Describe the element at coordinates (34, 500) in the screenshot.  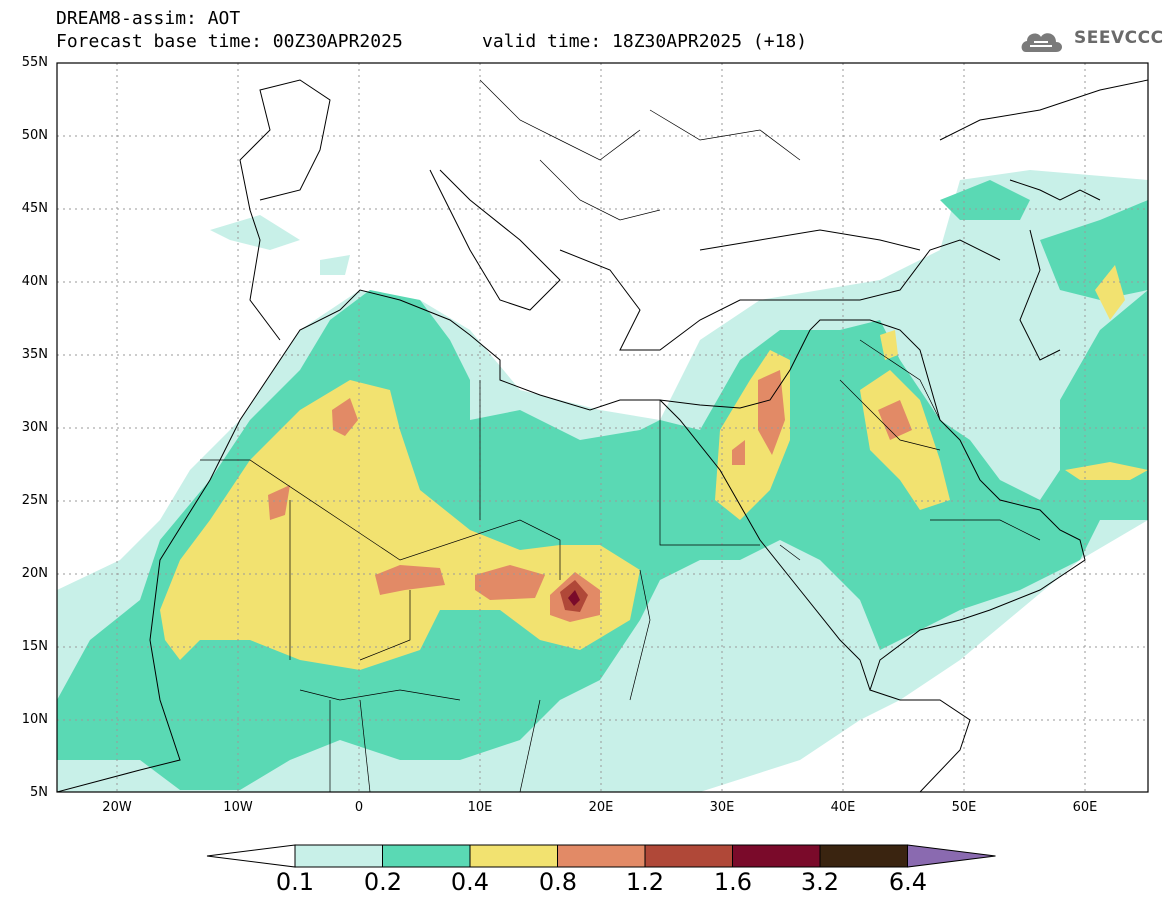
I see `lat-label: 25N` at that location.